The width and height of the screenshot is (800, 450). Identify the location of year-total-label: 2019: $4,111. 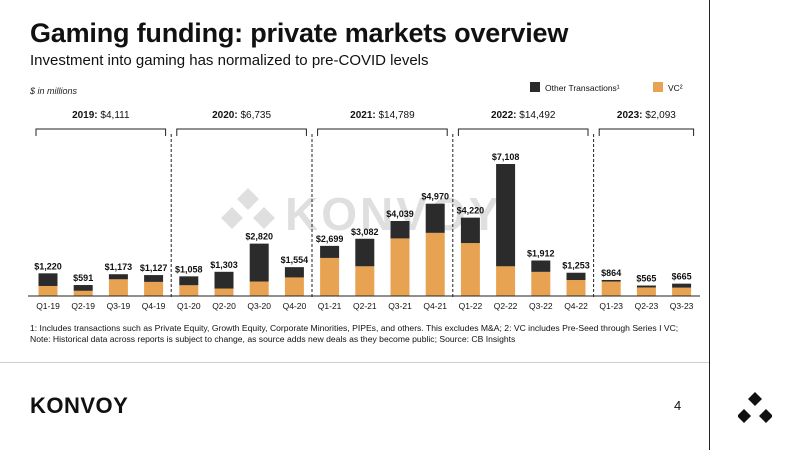
(101, 115).